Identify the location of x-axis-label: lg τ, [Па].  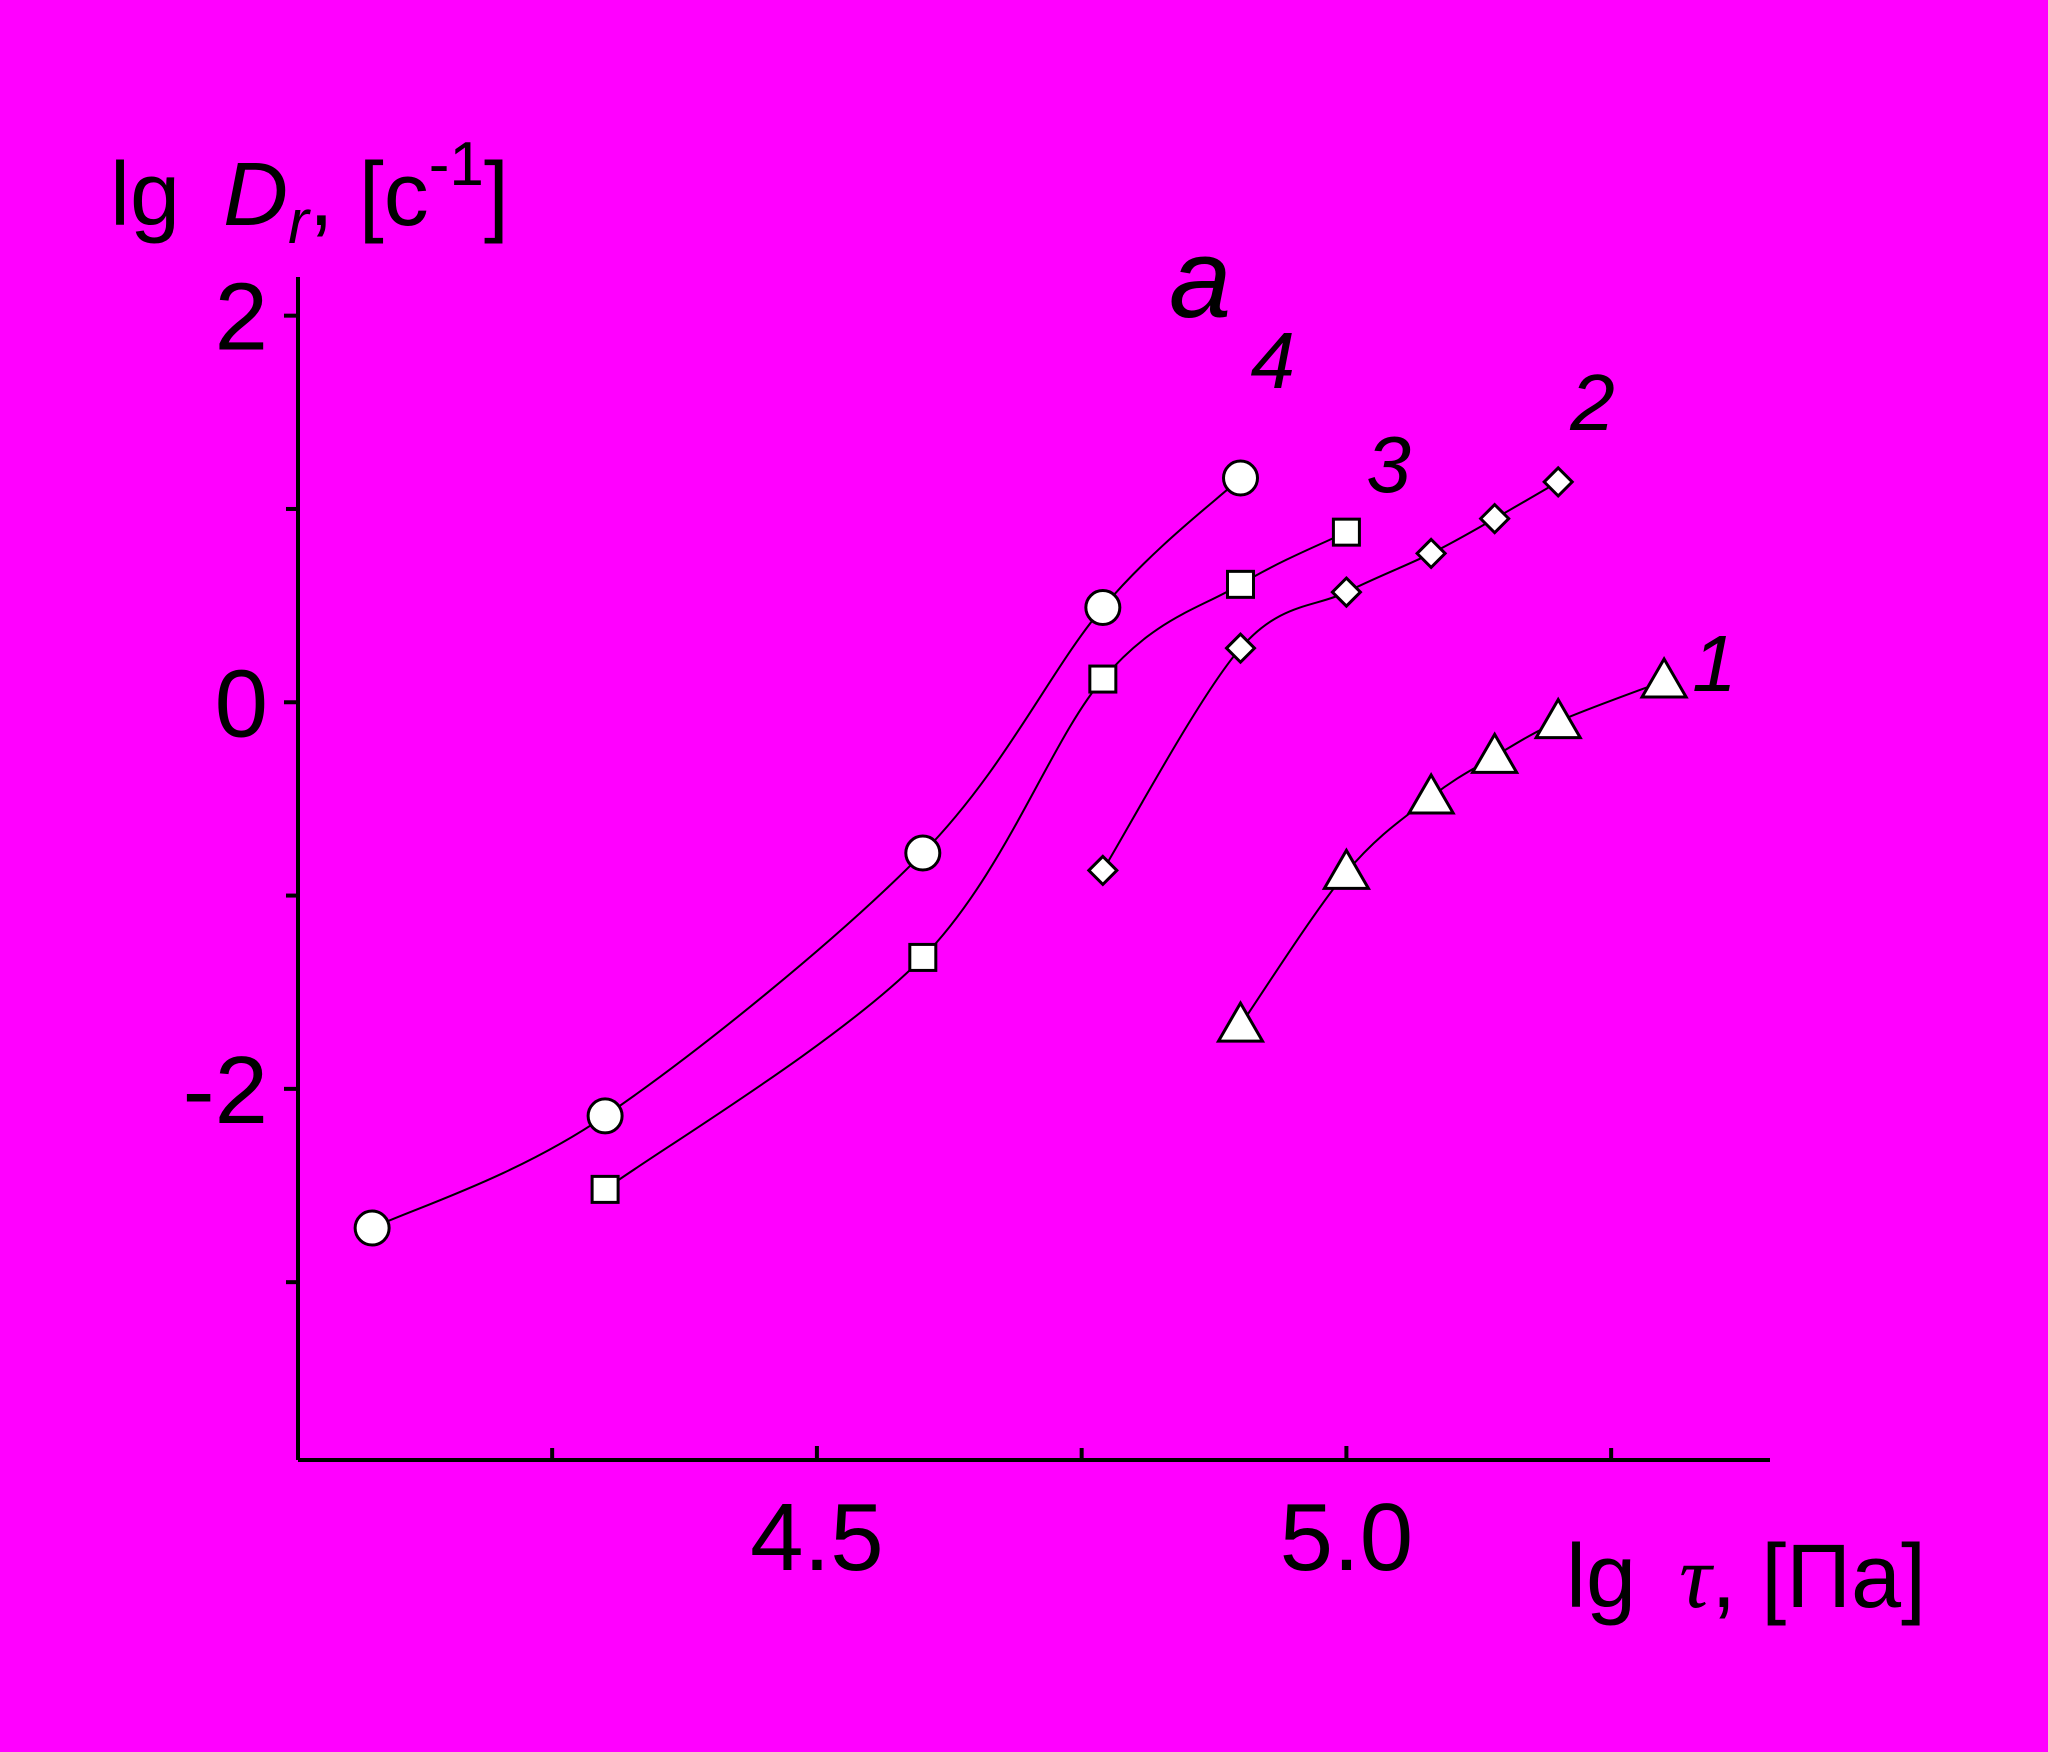
(1746, 1577).